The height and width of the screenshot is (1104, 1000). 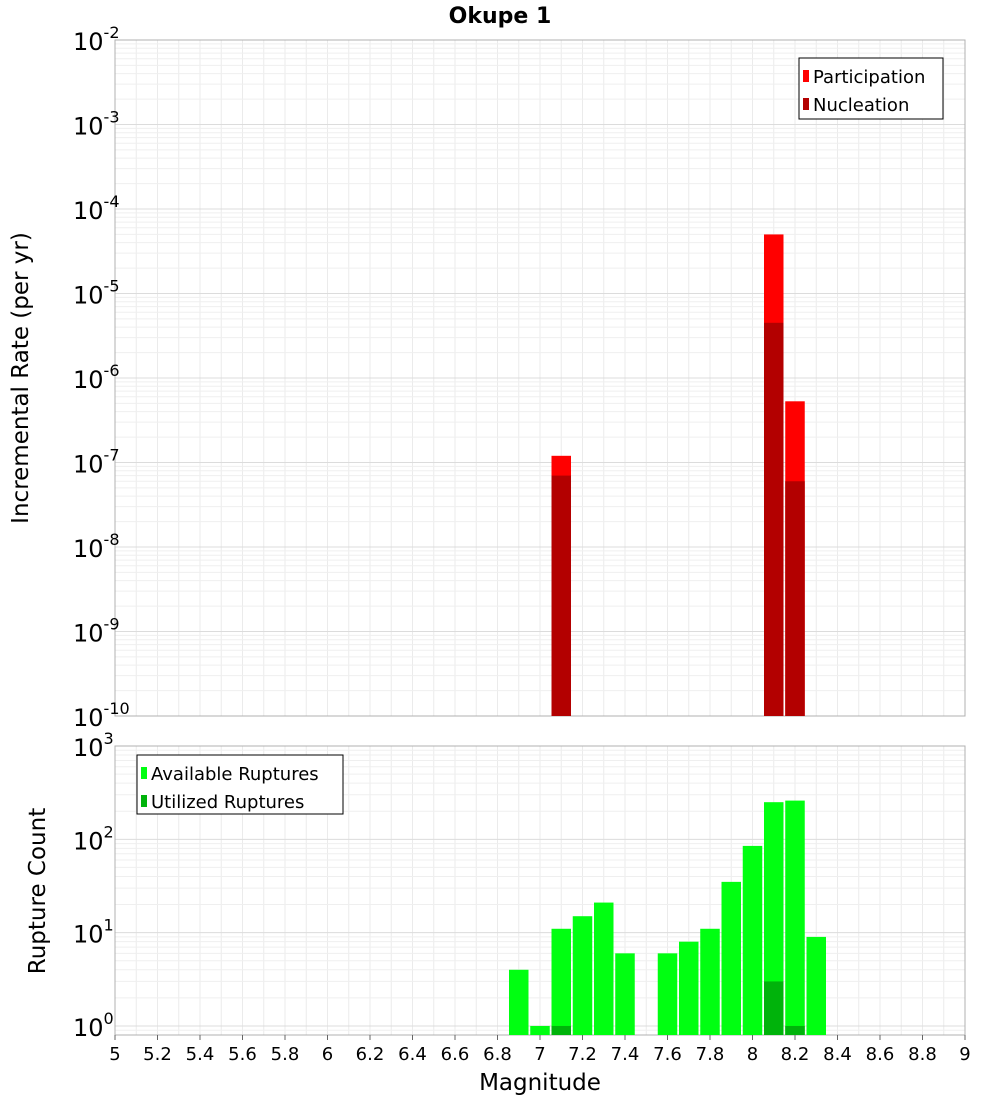 What do you see at coordinates (96, 377) in the screenshot?
I see `y-tick-label: 10⁻⁶` at bounding box center [96, 377].